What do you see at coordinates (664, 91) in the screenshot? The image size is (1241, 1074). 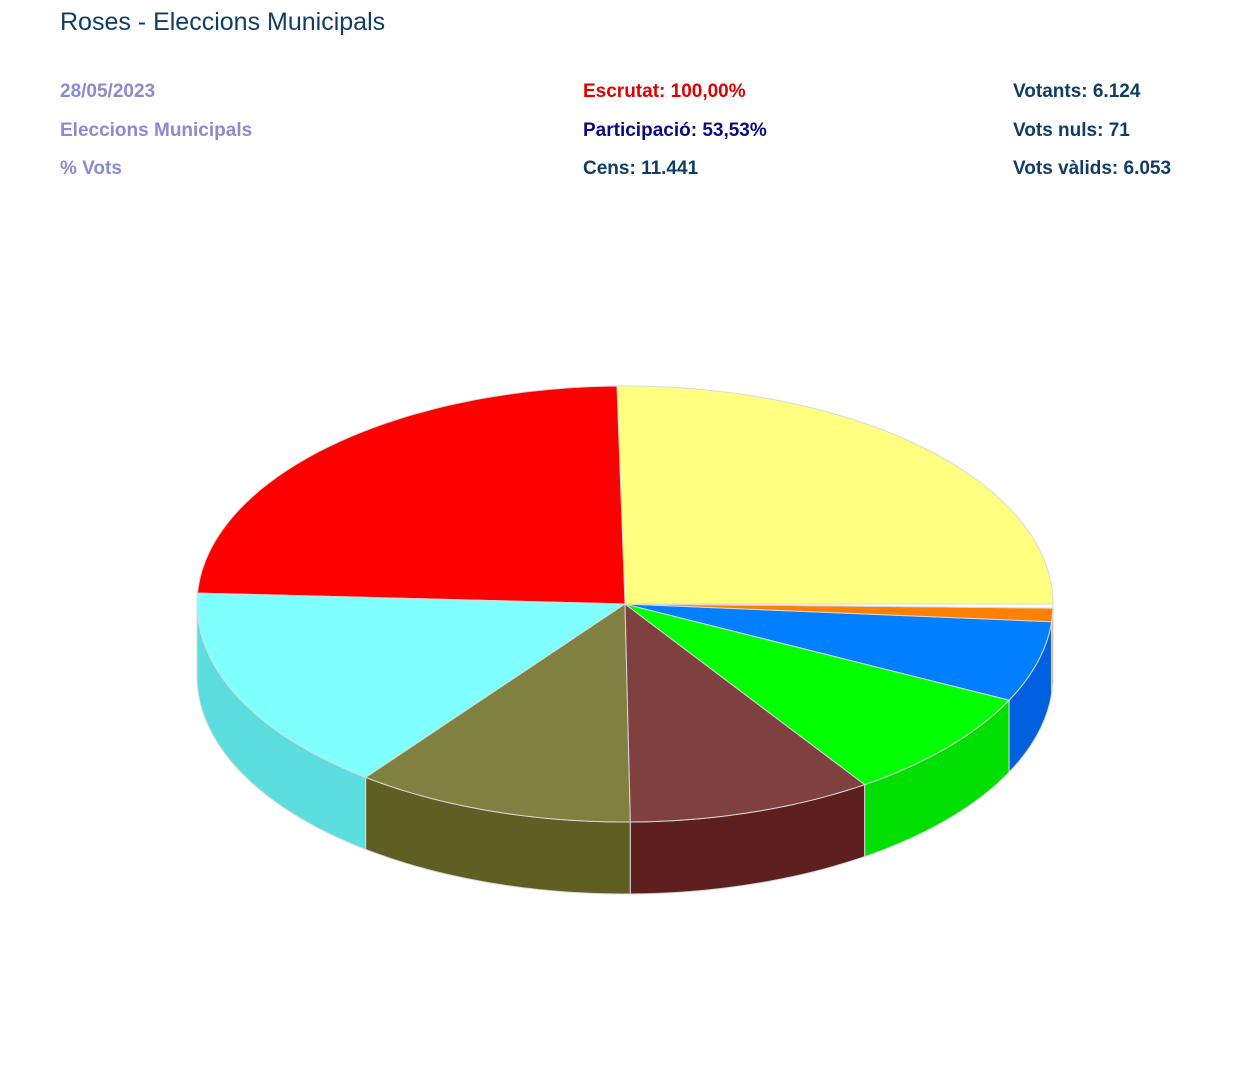 I see `escrutat-stat: Escrutat: 100,00%` at bounding box center [664, 91].